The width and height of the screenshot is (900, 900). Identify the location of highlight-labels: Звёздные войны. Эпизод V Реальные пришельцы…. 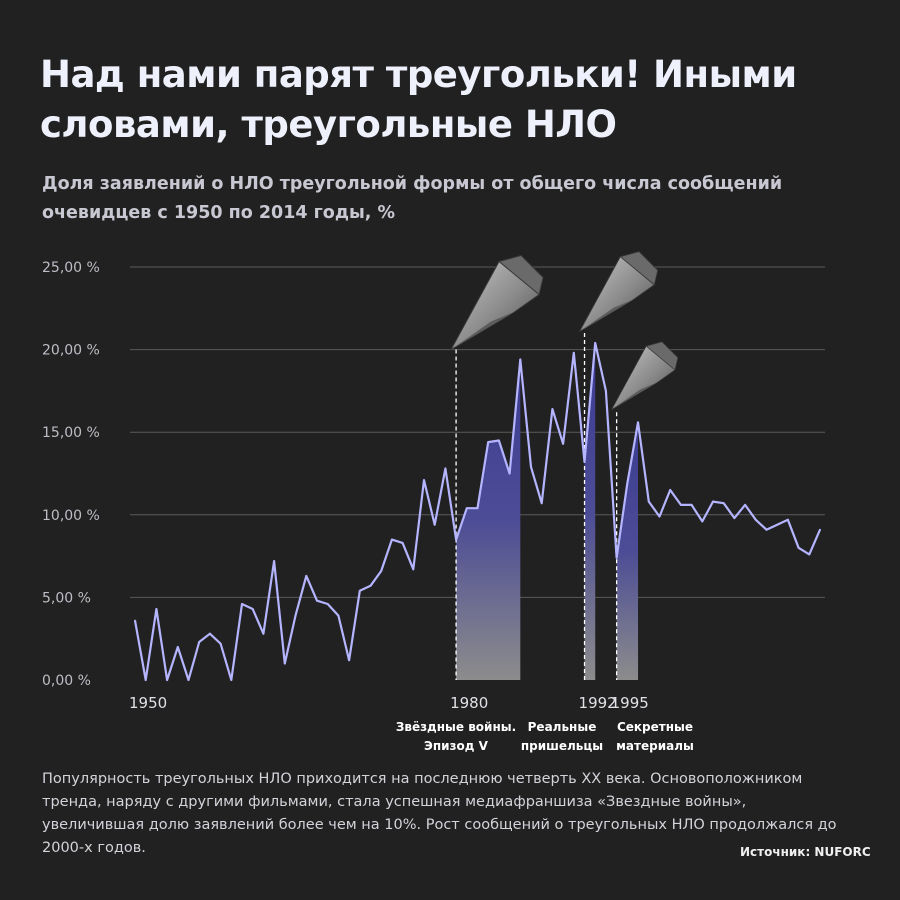
(545, 736).